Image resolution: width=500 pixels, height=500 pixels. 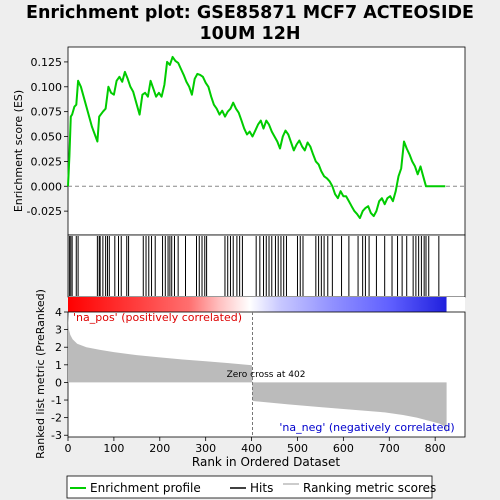 What do you see at coordinates (58, 365) in the screenshot?
I see `ranking-ytick-label: 1` at bounding box center [58, 365].